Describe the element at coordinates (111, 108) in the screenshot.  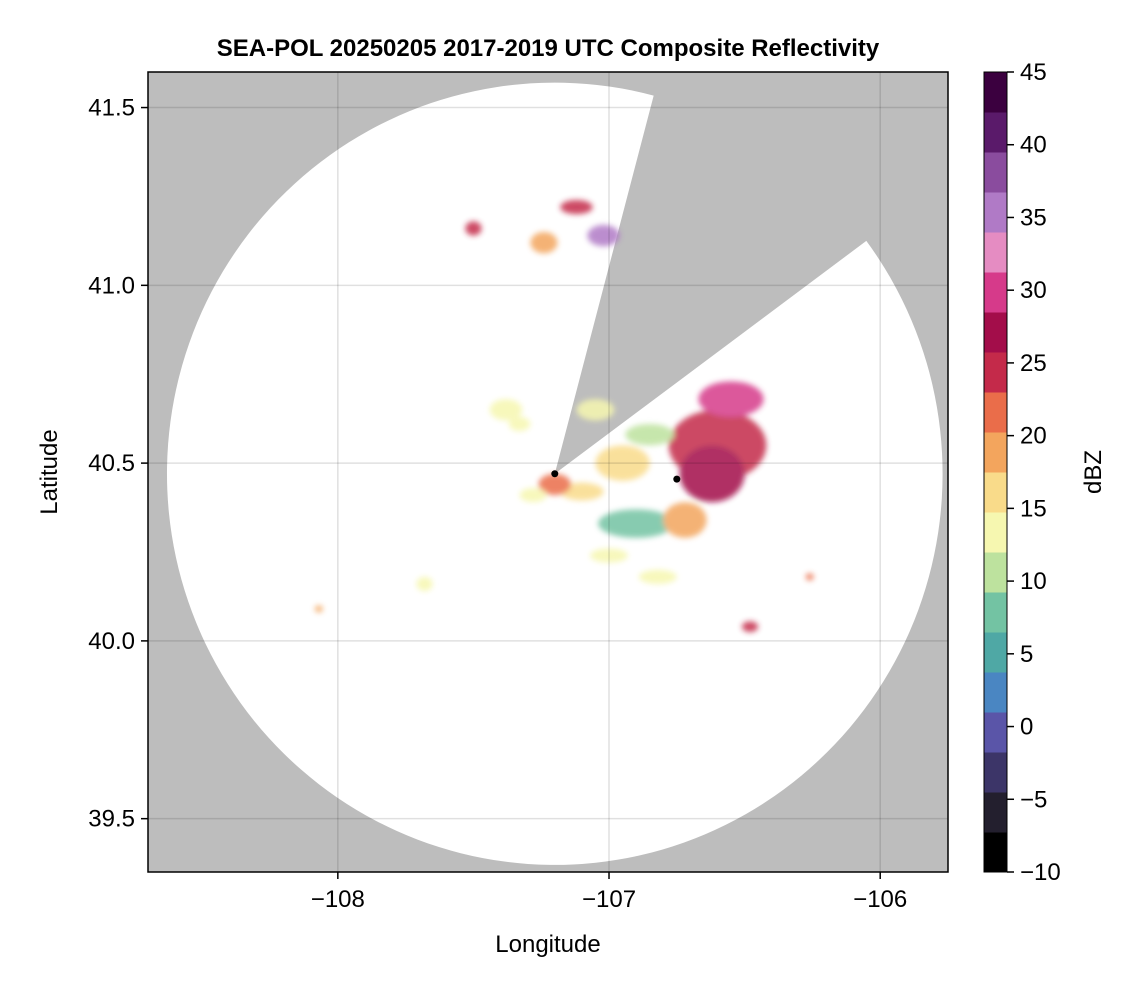
I see `y-tick-label: 41.5` at that location.